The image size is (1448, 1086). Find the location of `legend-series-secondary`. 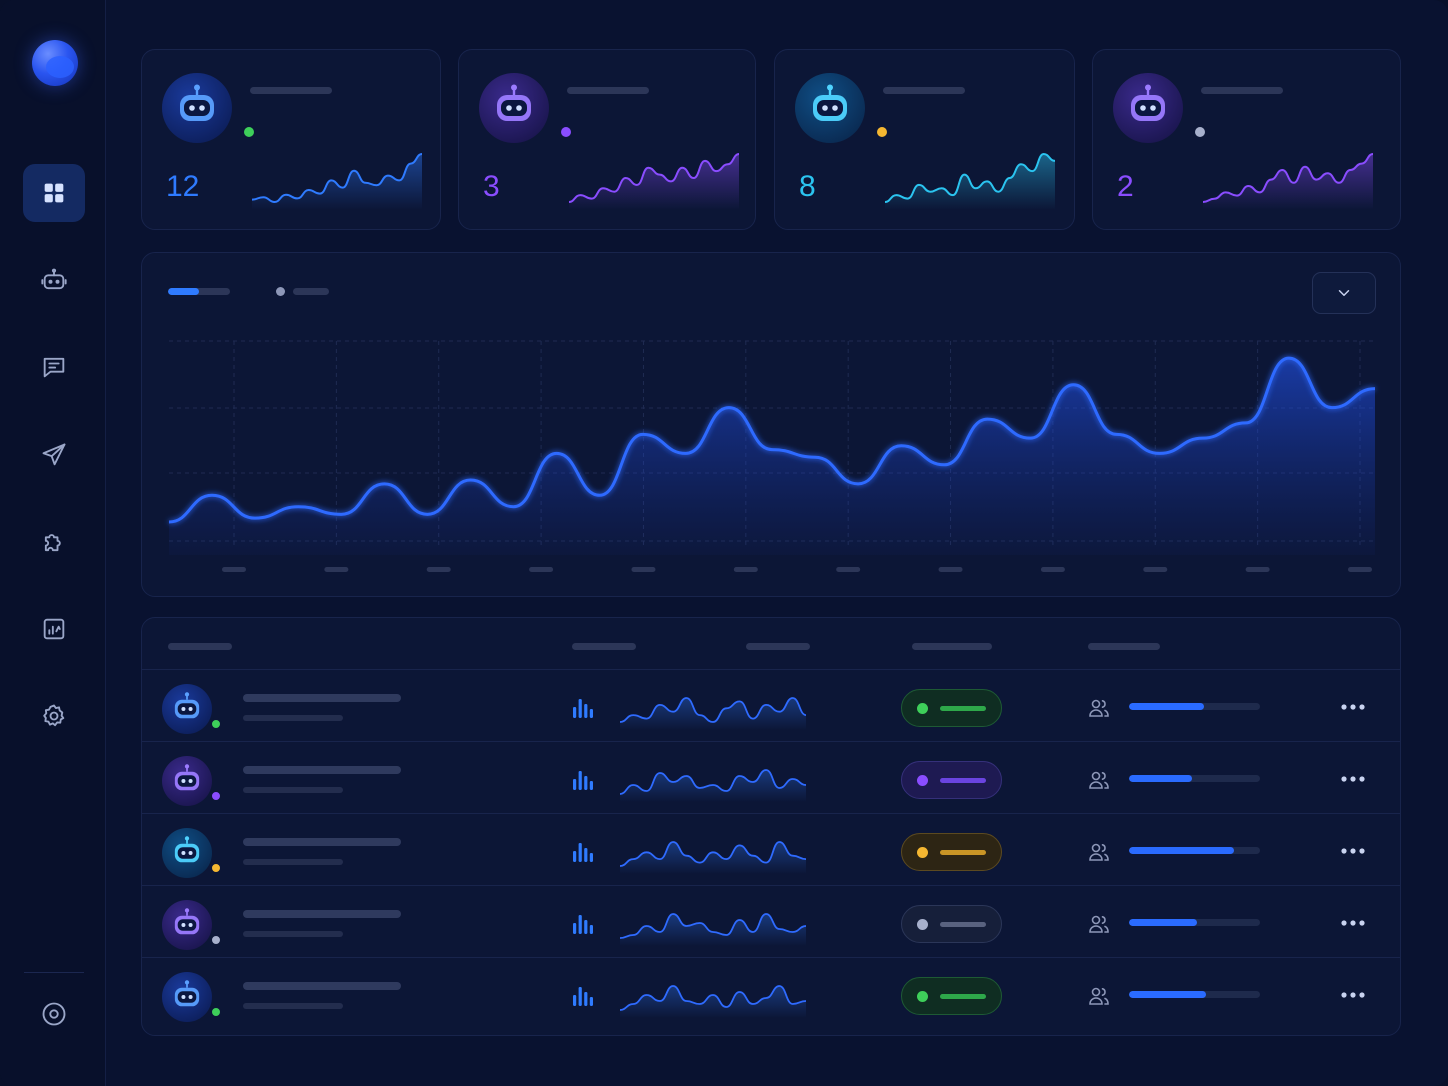

legend-series-secondary is located at coordinates (311, 291).